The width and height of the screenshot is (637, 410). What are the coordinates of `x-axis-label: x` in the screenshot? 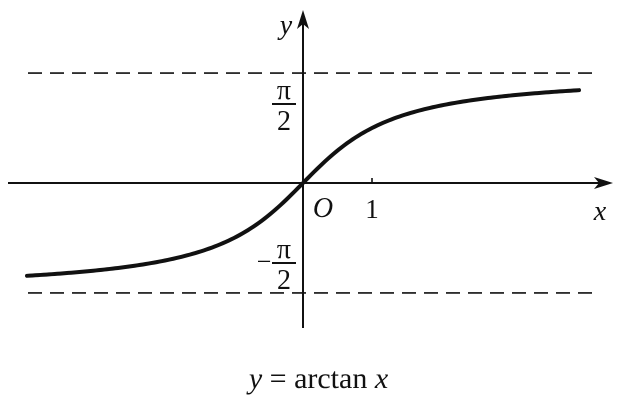 It's located at (600, 211).